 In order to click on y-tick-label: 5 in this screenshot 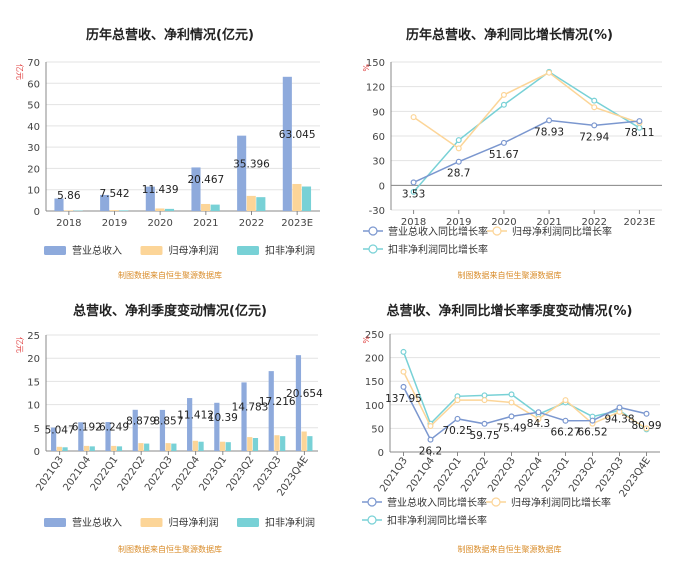, I will do `click(37, 429)`.